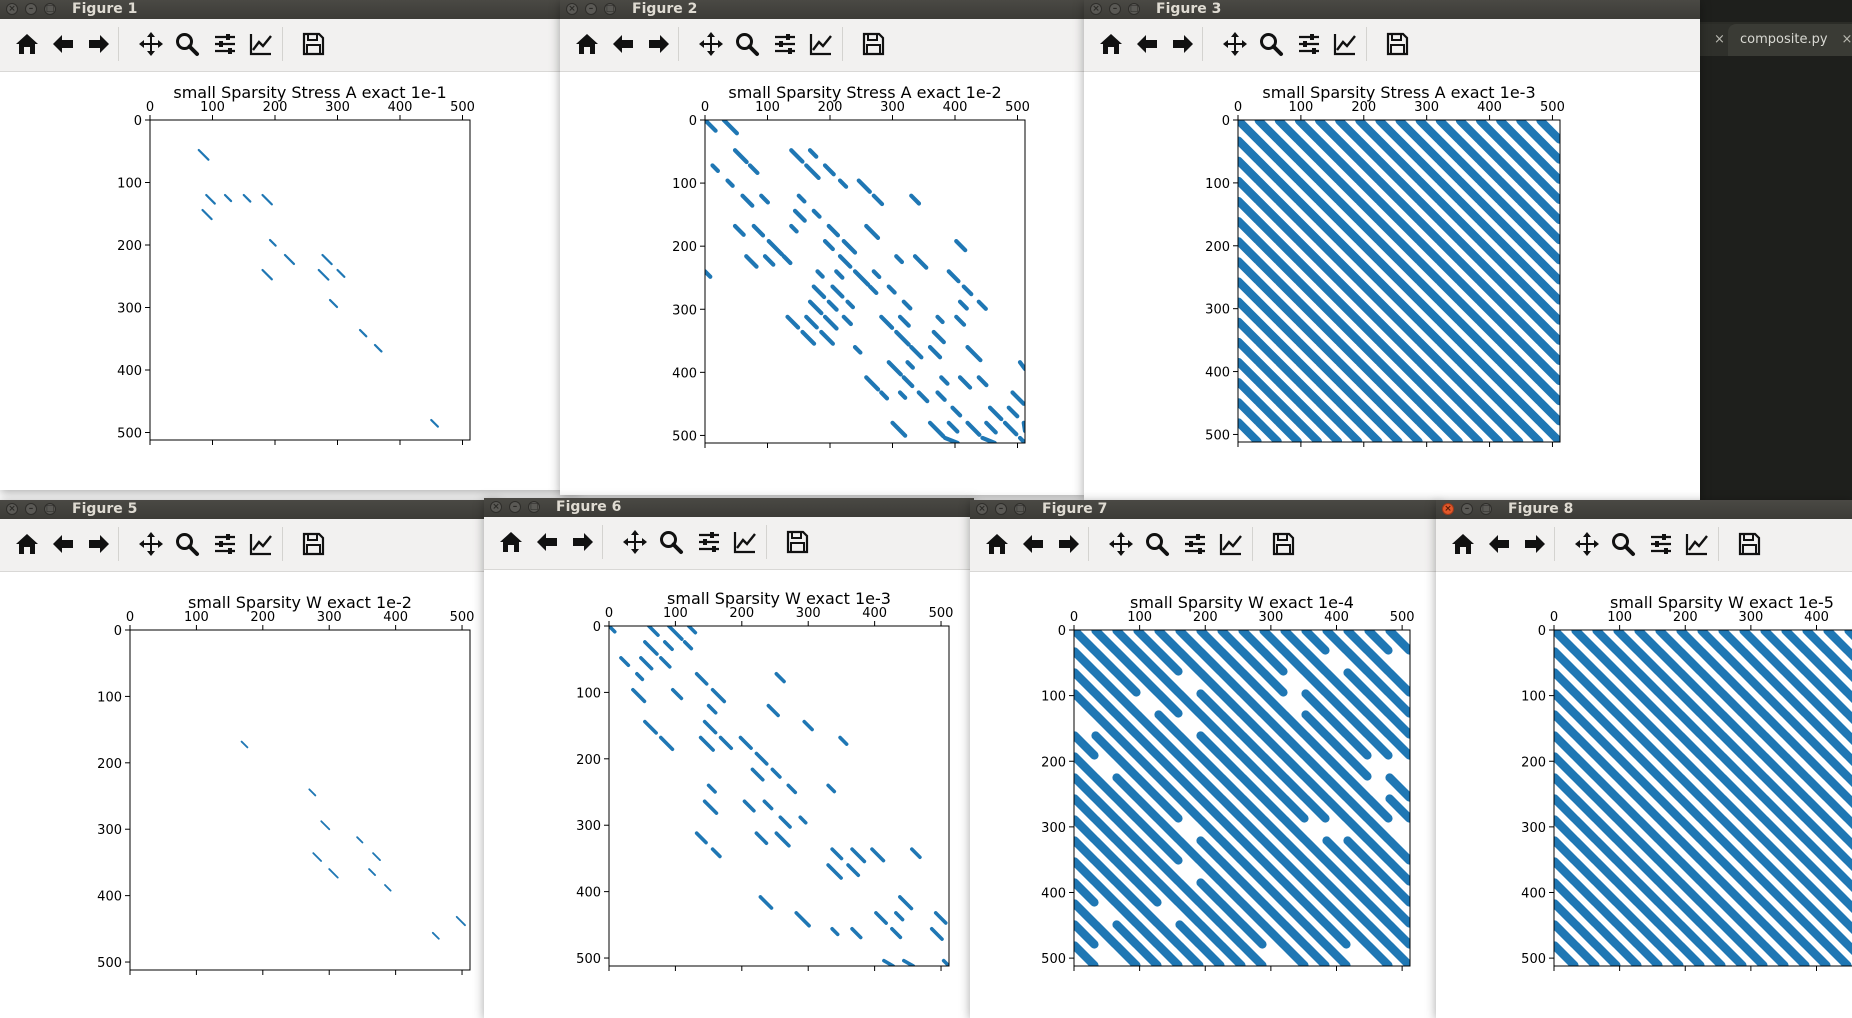 This screenshot has height=1018, width=1852. What do you see at coordinates (1392, 9) in the screenshot?
I see `window-titlebar: × – □ Figure 3` at bounding box center [1392, 9].